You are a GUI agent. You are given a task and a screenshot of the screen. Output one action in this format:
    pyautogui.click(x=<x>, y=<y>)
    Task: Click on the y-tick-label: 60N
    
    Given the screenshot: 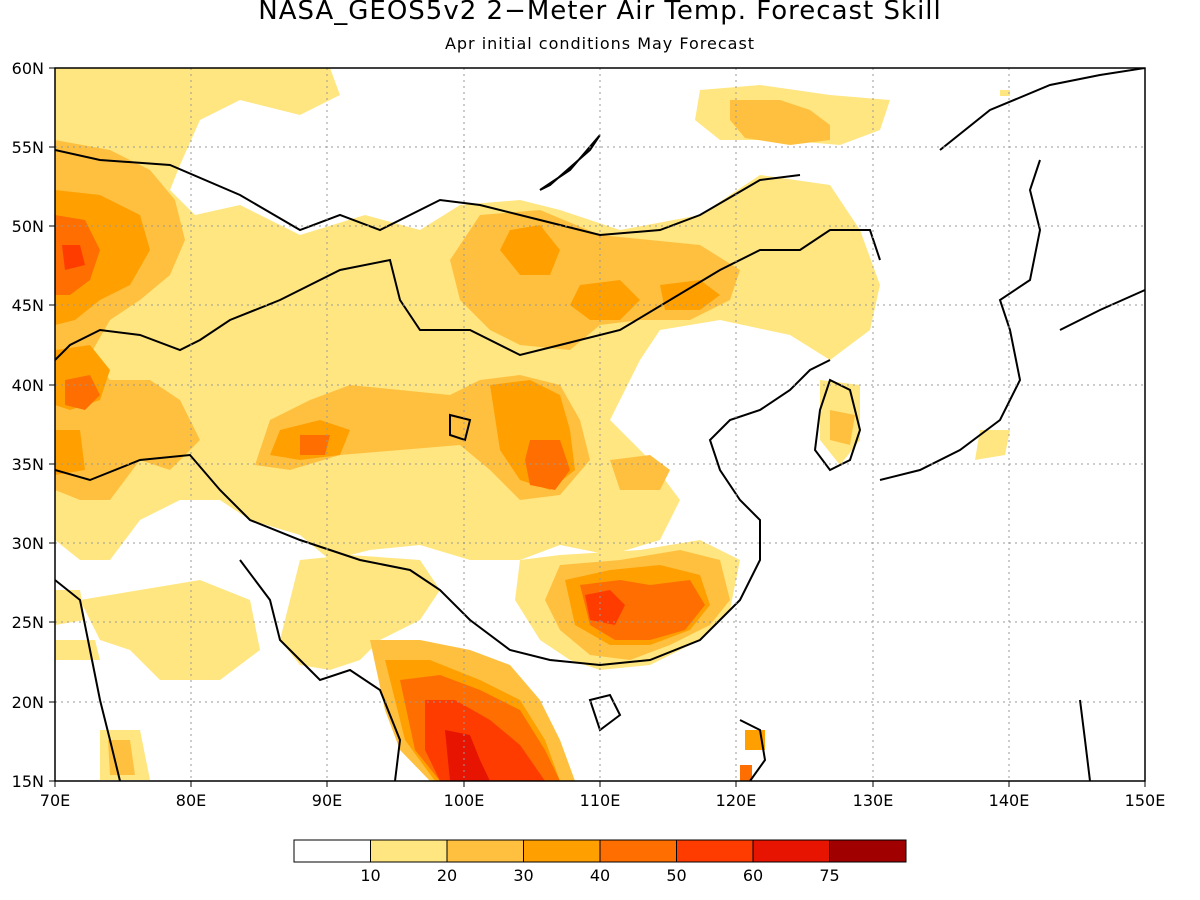 What is the action you would take?
    pyautogui.click(x=28, y=68)
    